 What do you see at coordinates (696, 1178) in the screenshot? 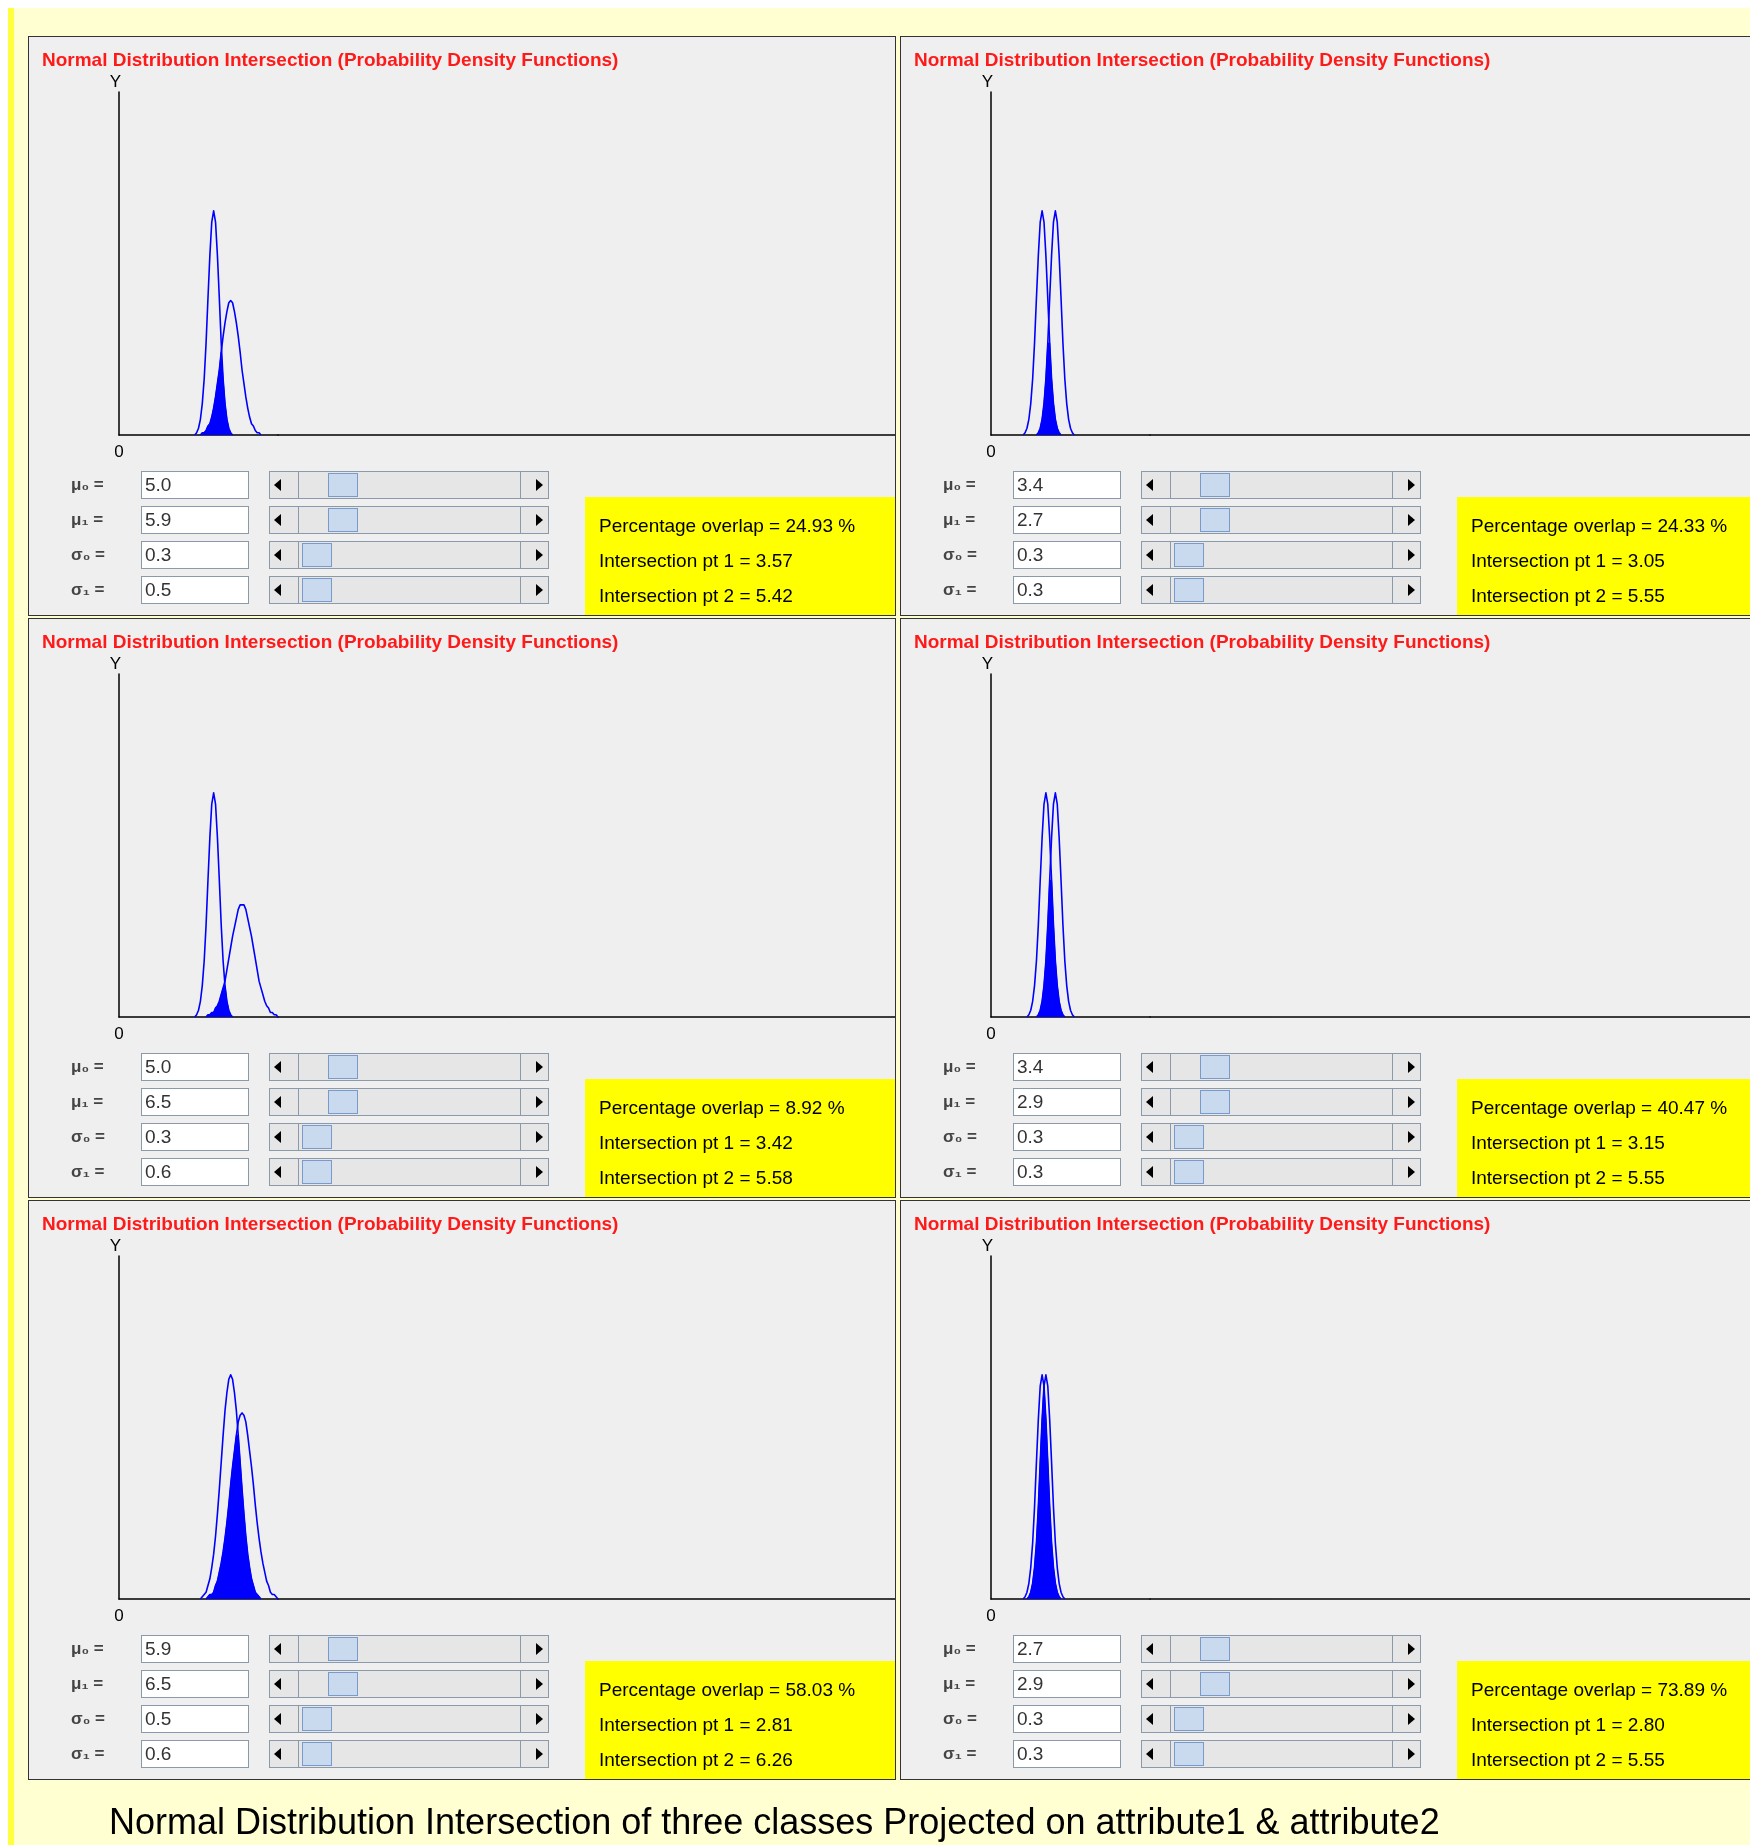
I see `text: Intersection pt 2 = 5.58` at bounding box center [696, 1178].